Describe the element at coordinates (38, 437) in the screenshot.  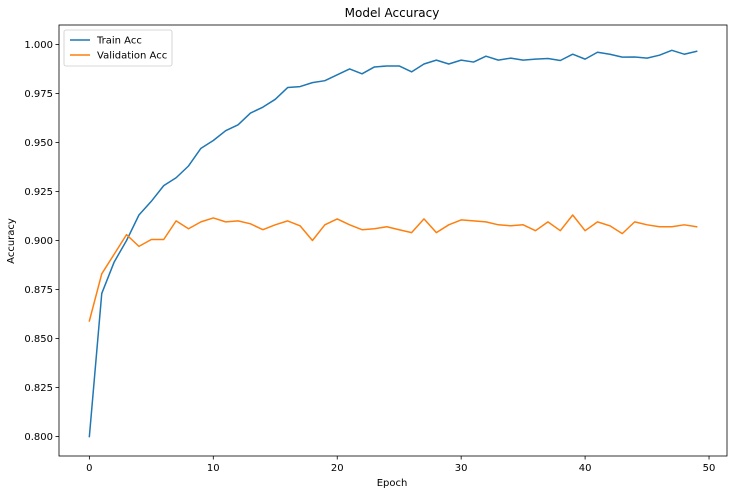
I see `y-tick-label: 0.800` at that location.